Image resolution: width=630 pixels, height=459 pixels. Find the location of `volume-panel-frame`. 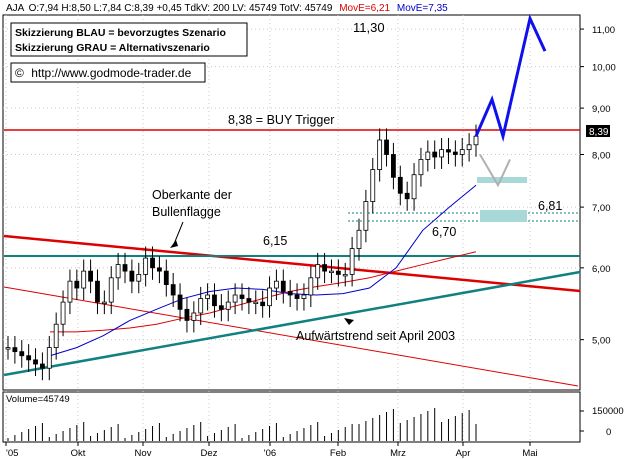

volume-panel-frame is located at coordinates (291, 417).